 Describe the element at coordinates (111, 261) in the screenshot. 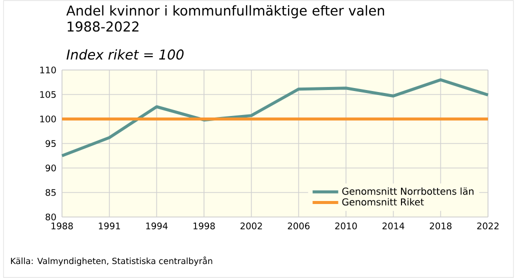

I see `text: Källa: Valmyndigheten, Statistiska centralbyrån` at that location.